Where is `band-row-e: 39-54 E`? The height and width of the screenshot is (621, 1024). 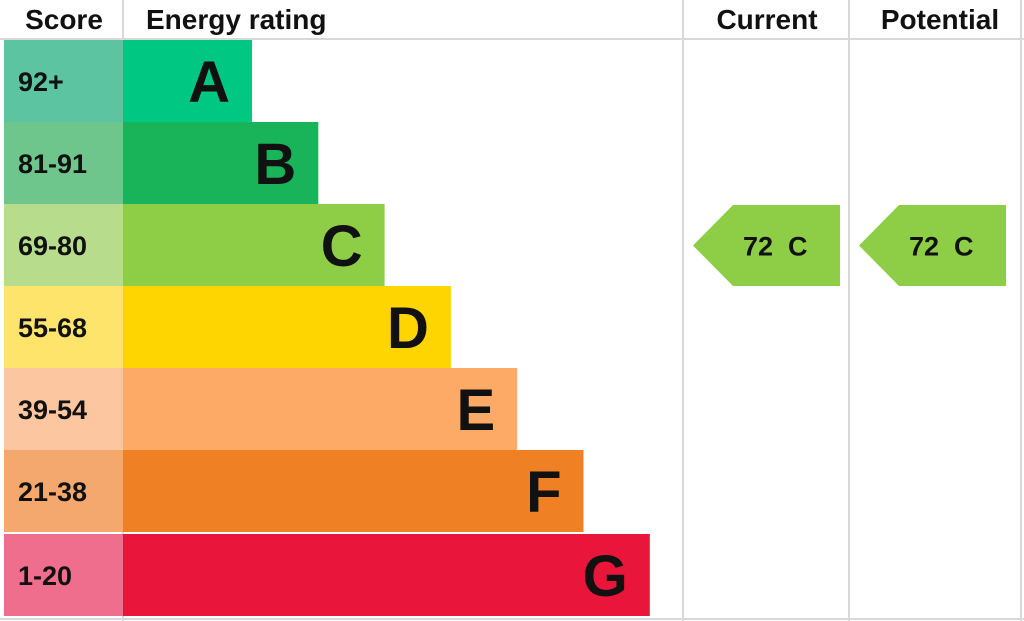 band-row-e: 39-54 E is located at coordinates (261, 409).